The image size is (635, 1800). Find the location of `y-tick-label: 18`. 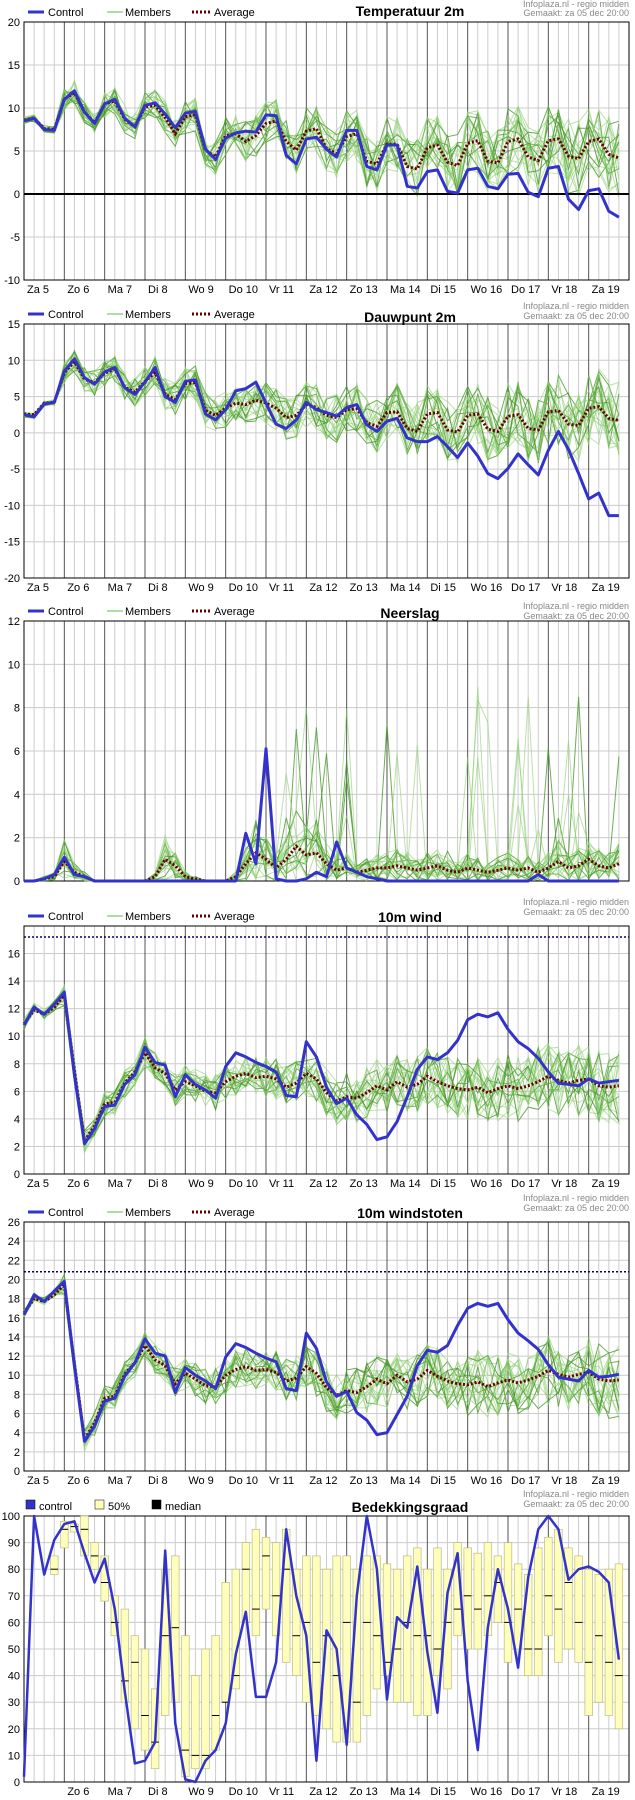

y-tick-label: 18 is located at coordinates (14, 1300).